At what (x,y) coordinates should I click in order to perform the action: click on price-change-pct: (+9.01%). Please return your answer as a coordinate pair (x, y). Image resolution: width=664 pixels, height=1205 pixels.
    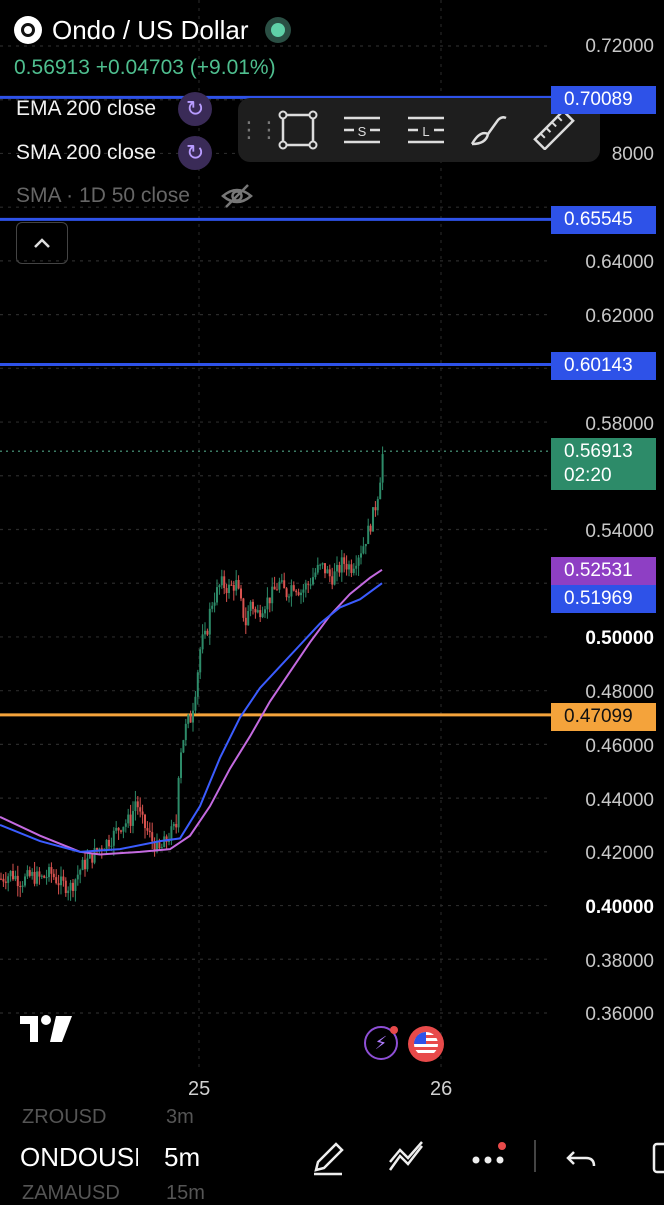
    Looking at the image, I should click on (232, 67).